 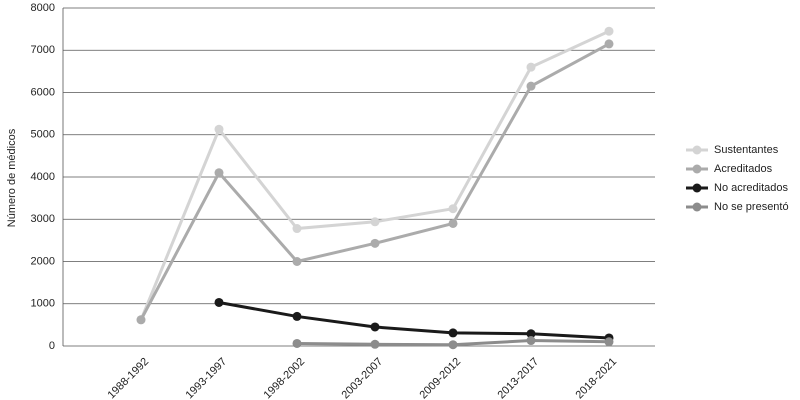 I want to click on y-tick-label: 1000, so click(x=43, y=304).